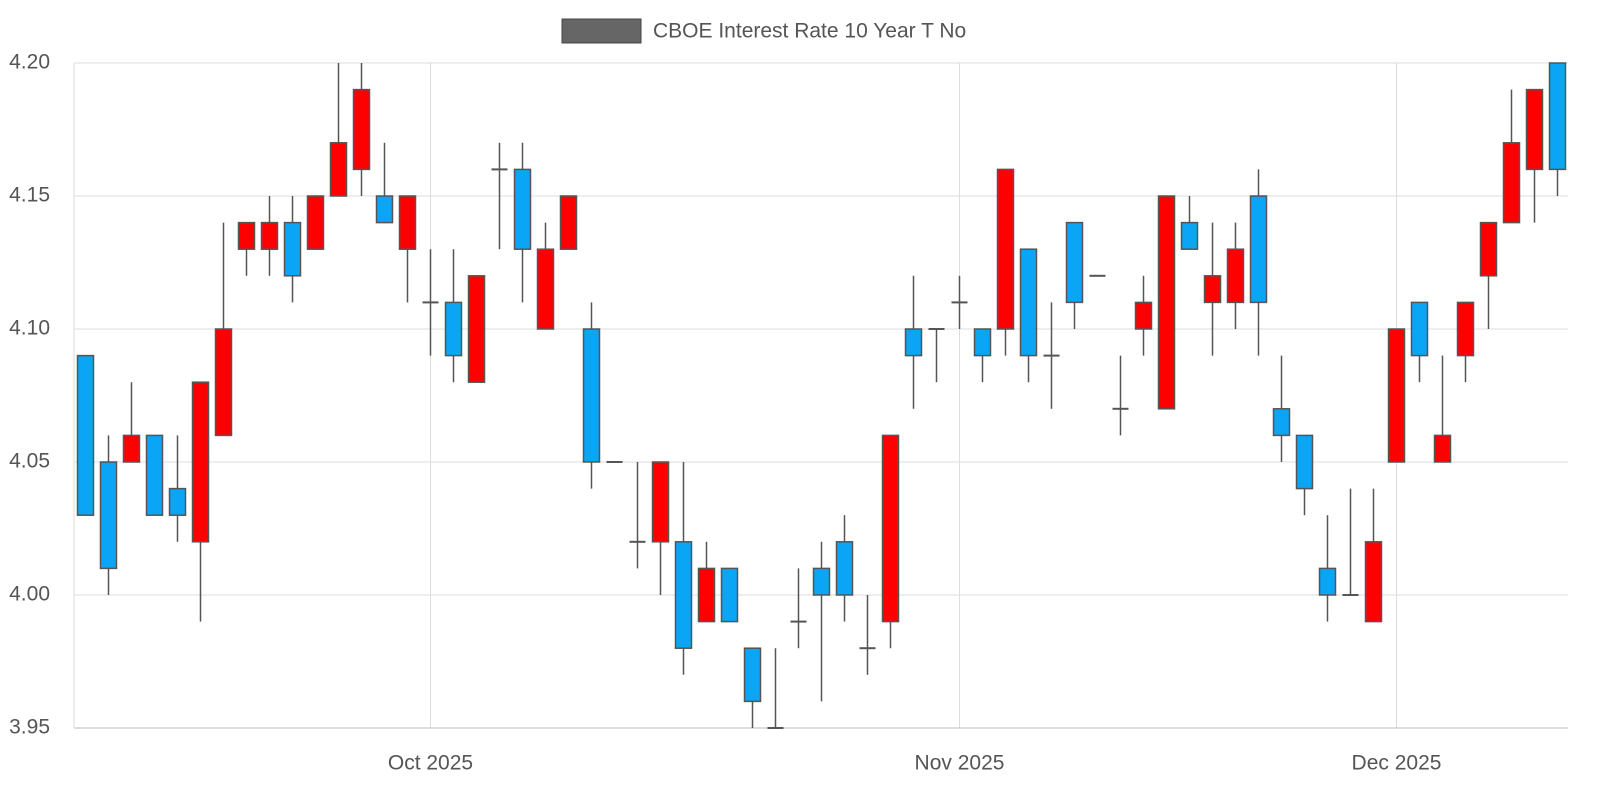 This screenshot has width=1600, height=800. Describe the element at coordinates (29, 195) in the screenshot. I see `y-tick-label: 4.15` at that location.